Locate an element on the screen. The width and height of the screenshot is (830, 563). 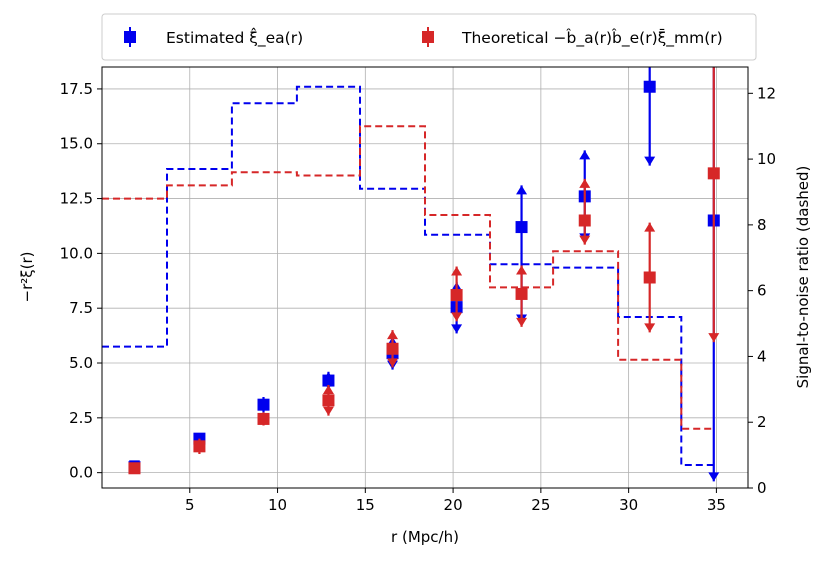
y2-tick-label: 6 is located at coordinates (762, 291).